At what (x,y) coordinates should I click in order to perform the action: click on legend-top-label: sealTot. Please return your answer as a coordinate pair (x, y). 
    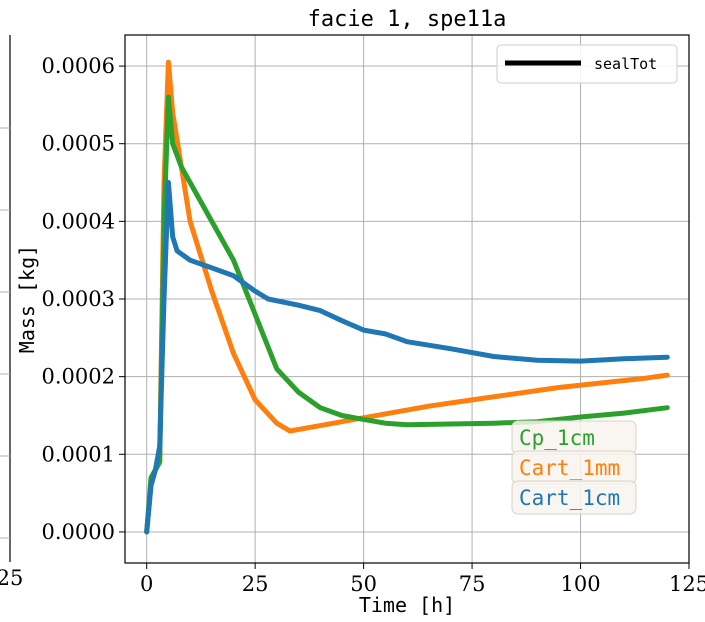
    Looking at the image, I should click on (625, 64).